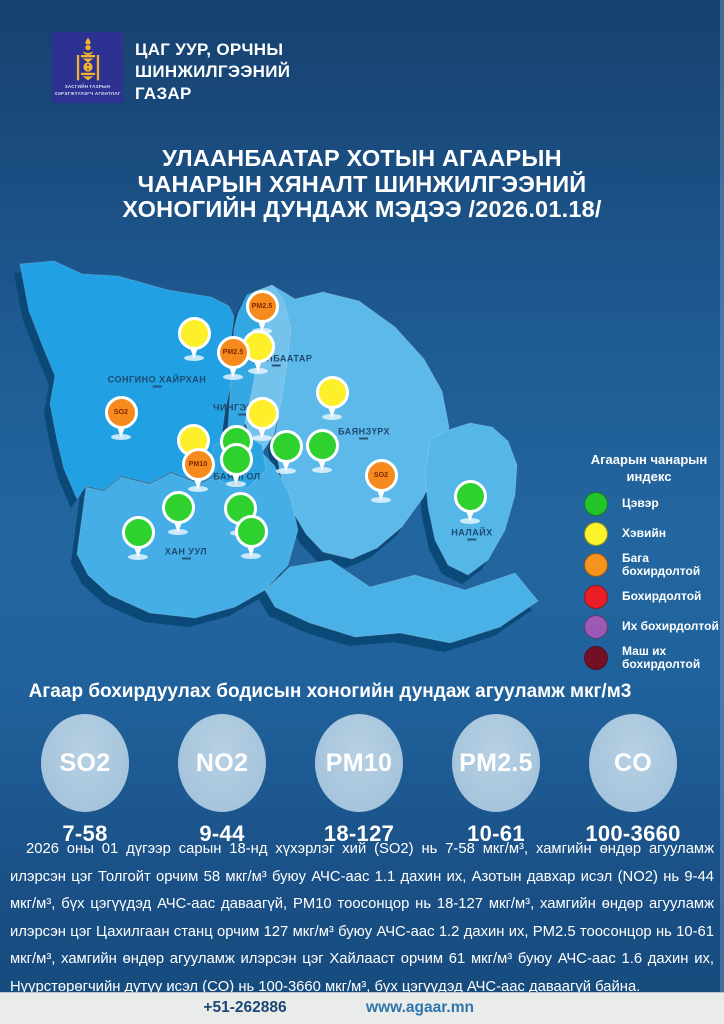 The height and width of the screenshot is (1024, 724). What do you see at coordinates (640, 503) in the screenshot?
I see `legend-item-label: Цэвэр` at bounding box center [640, 503].